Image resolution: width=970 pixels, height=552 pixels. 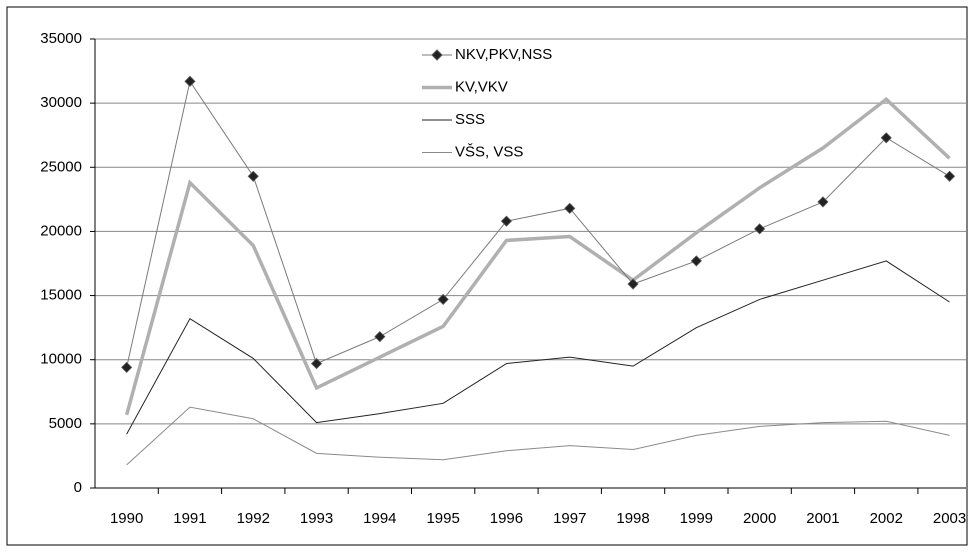 I want to click on y-tick-label: 35000, so click(x=61, y=38).